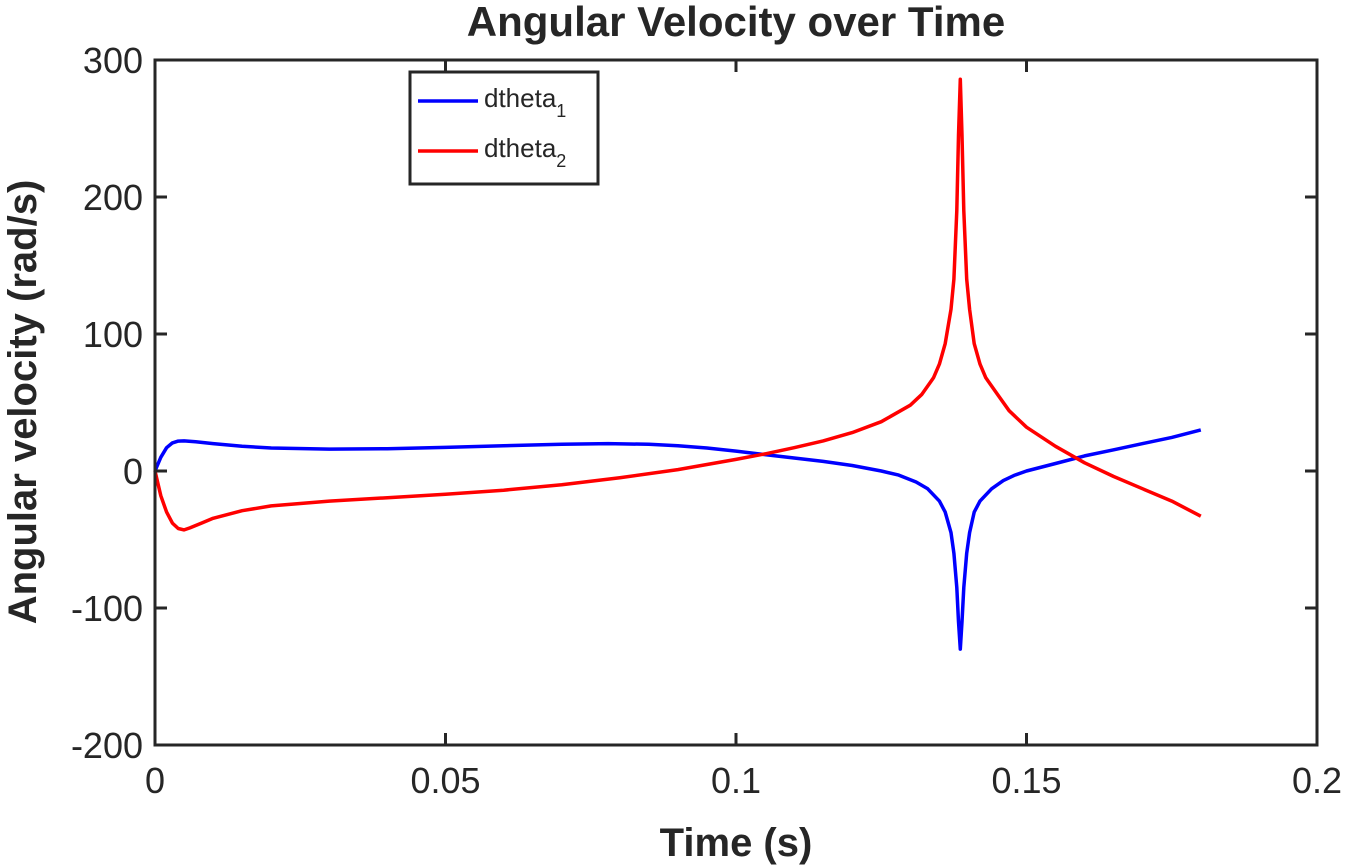  Describe the element at coordinates (113, 334) in the screenshot. I see `y-tick-label: 100` at that location.